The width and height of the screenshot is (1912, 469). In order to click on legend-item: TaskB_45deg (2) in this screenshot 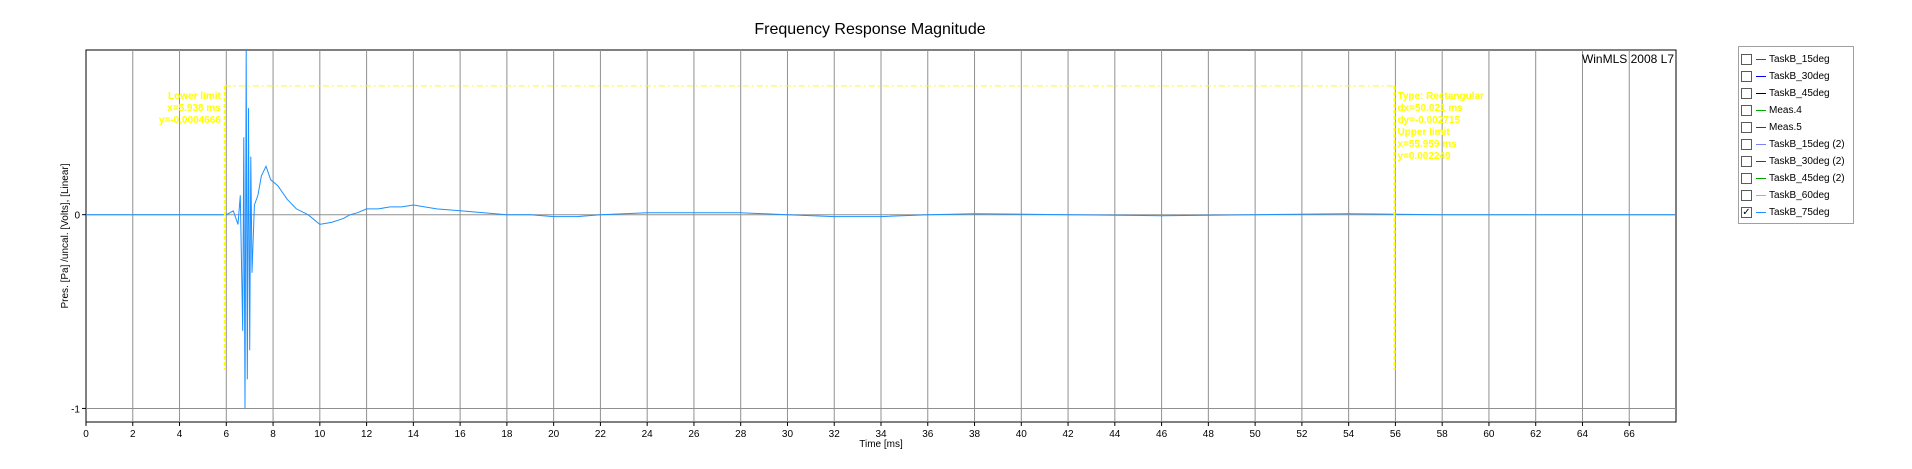, I will do `click(1796, 178)`.